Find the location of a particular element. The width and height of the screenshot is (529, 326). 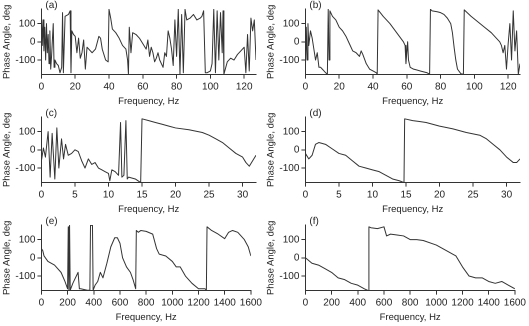

chart-title: (a) is located at coordinates (51, 5).